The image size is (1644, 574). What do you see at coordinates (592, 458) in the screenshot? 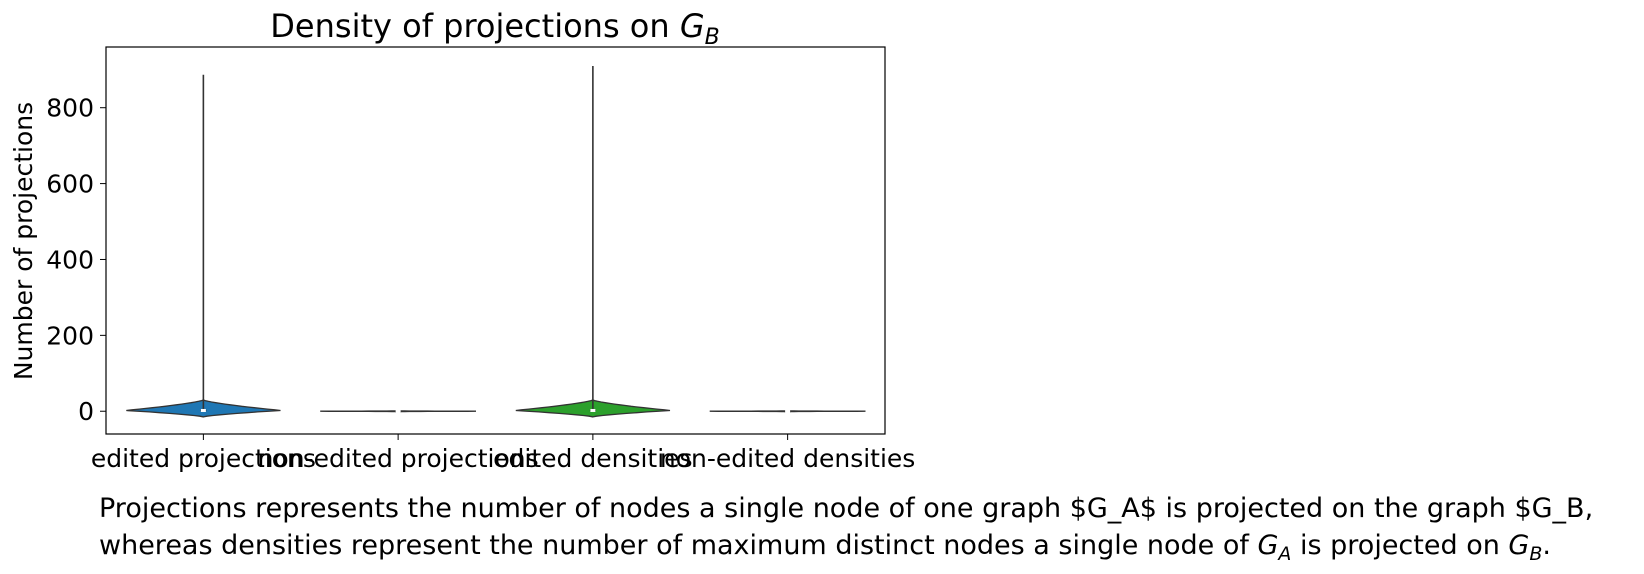
I see `x-tick-label: edited densities` at bounding box center [592, 458].